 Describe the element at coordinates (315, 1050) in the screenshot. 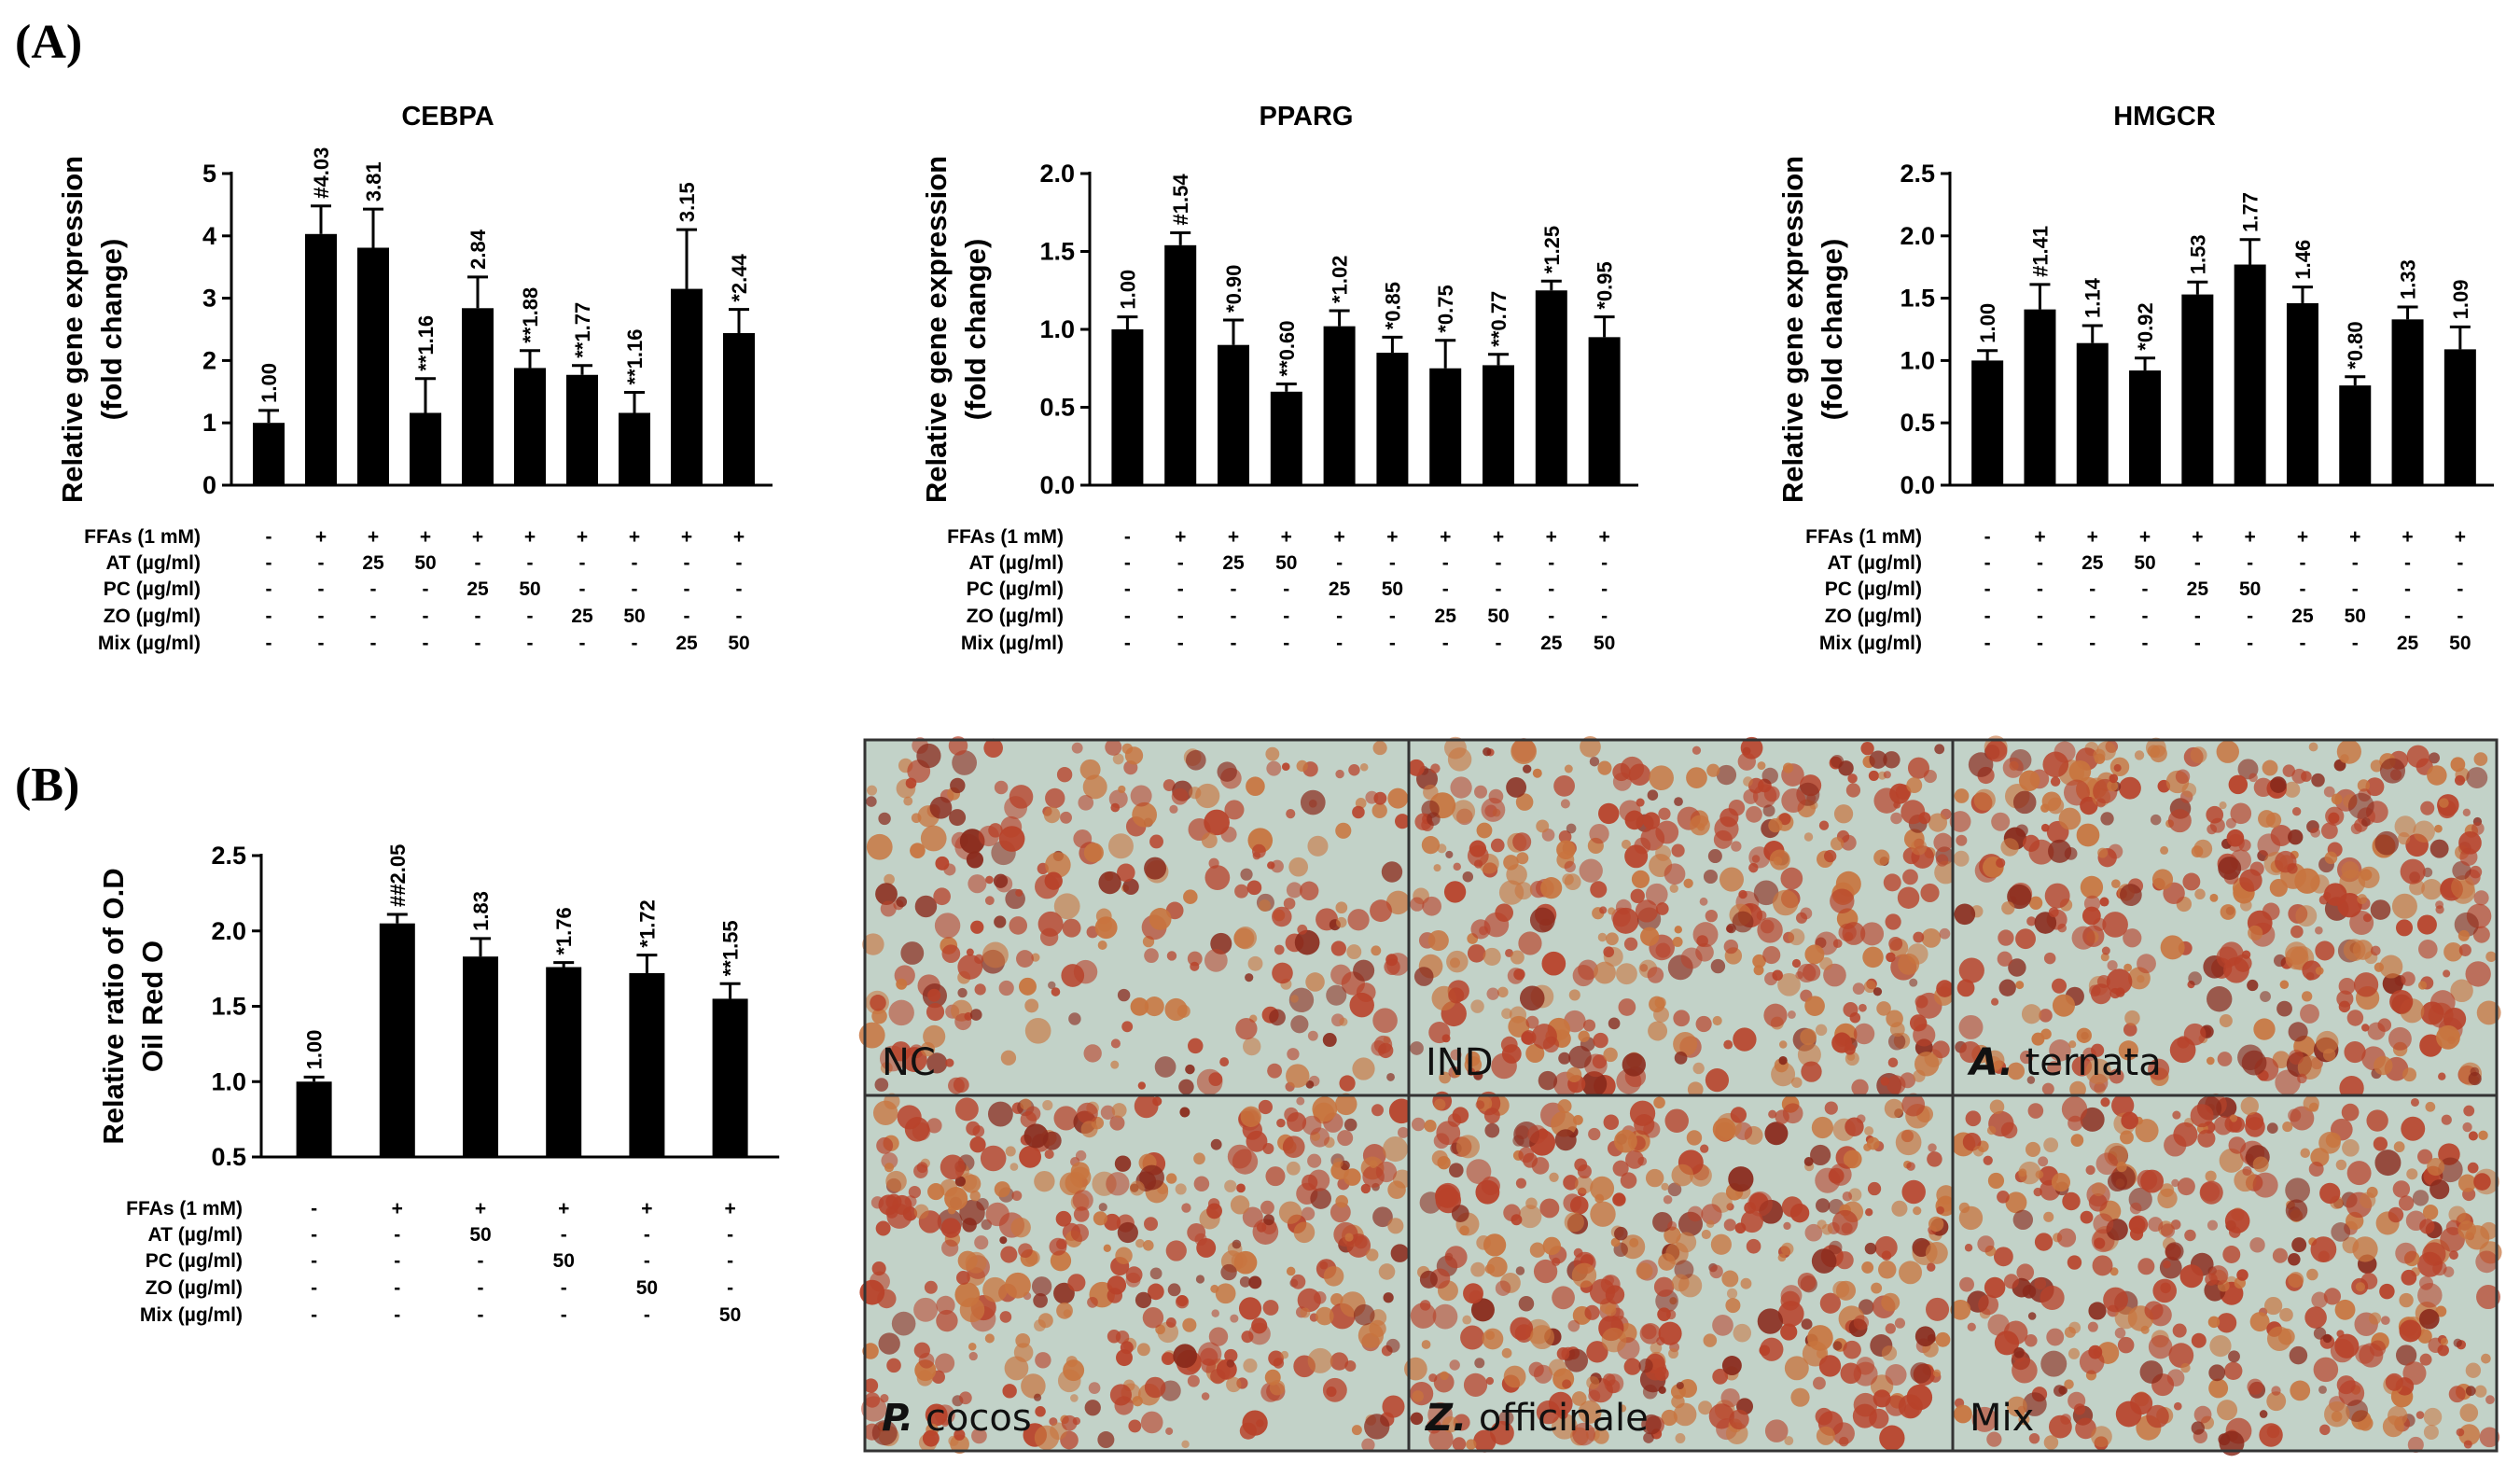

I see `data-label: 1.00` at that location.